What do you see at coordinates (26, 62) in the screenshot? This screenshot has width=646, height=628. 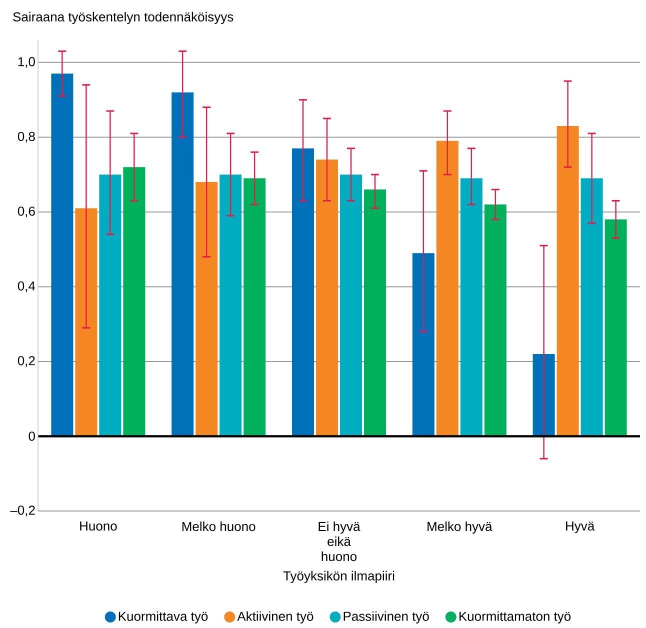 I see `y-tick-label: 1,0` at bounding box center [26, 62].